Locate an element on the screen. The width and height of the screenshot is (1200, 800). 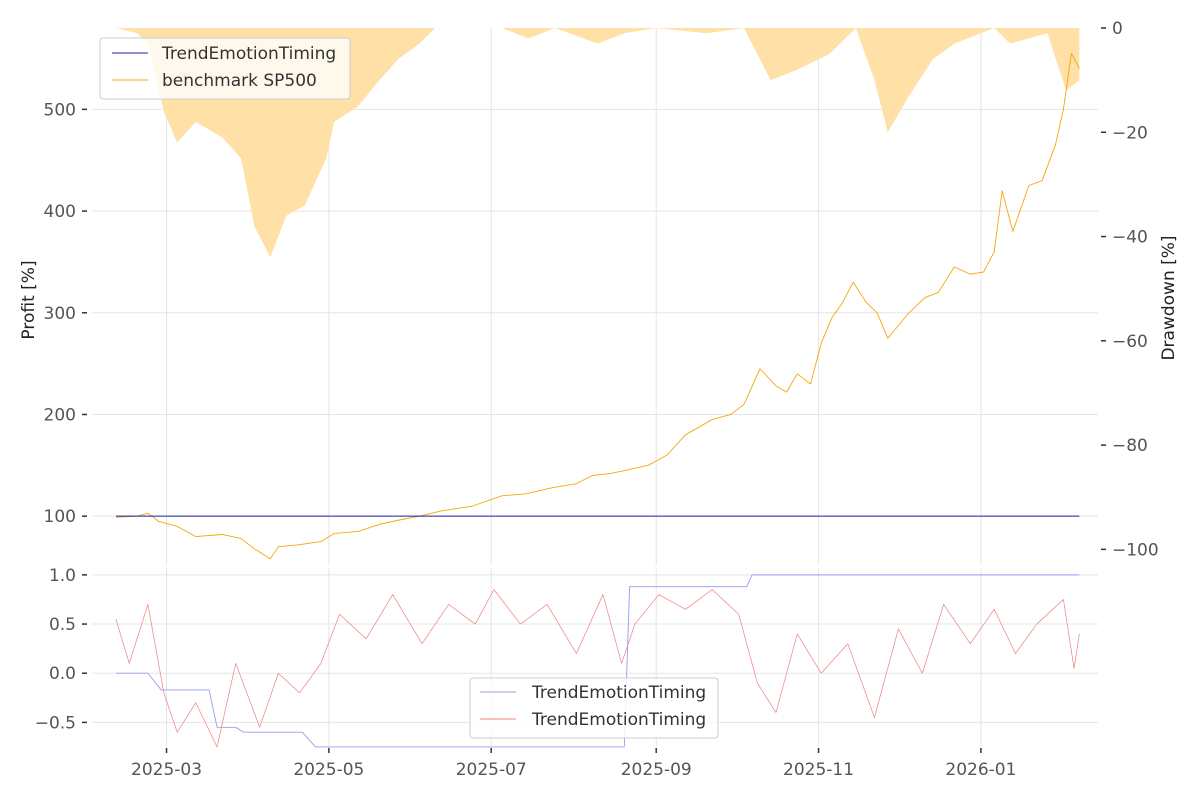
top-legend-box is located at coordinates (225, 68).